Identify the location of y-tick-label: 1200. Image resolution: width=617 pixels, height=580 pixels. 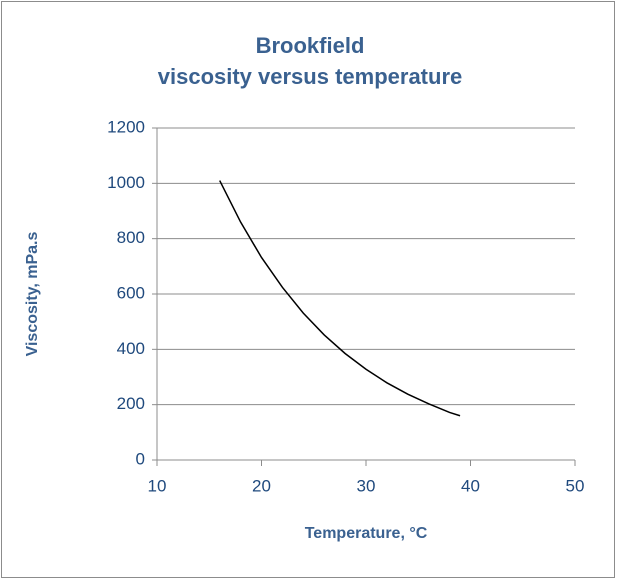
(126, 126).